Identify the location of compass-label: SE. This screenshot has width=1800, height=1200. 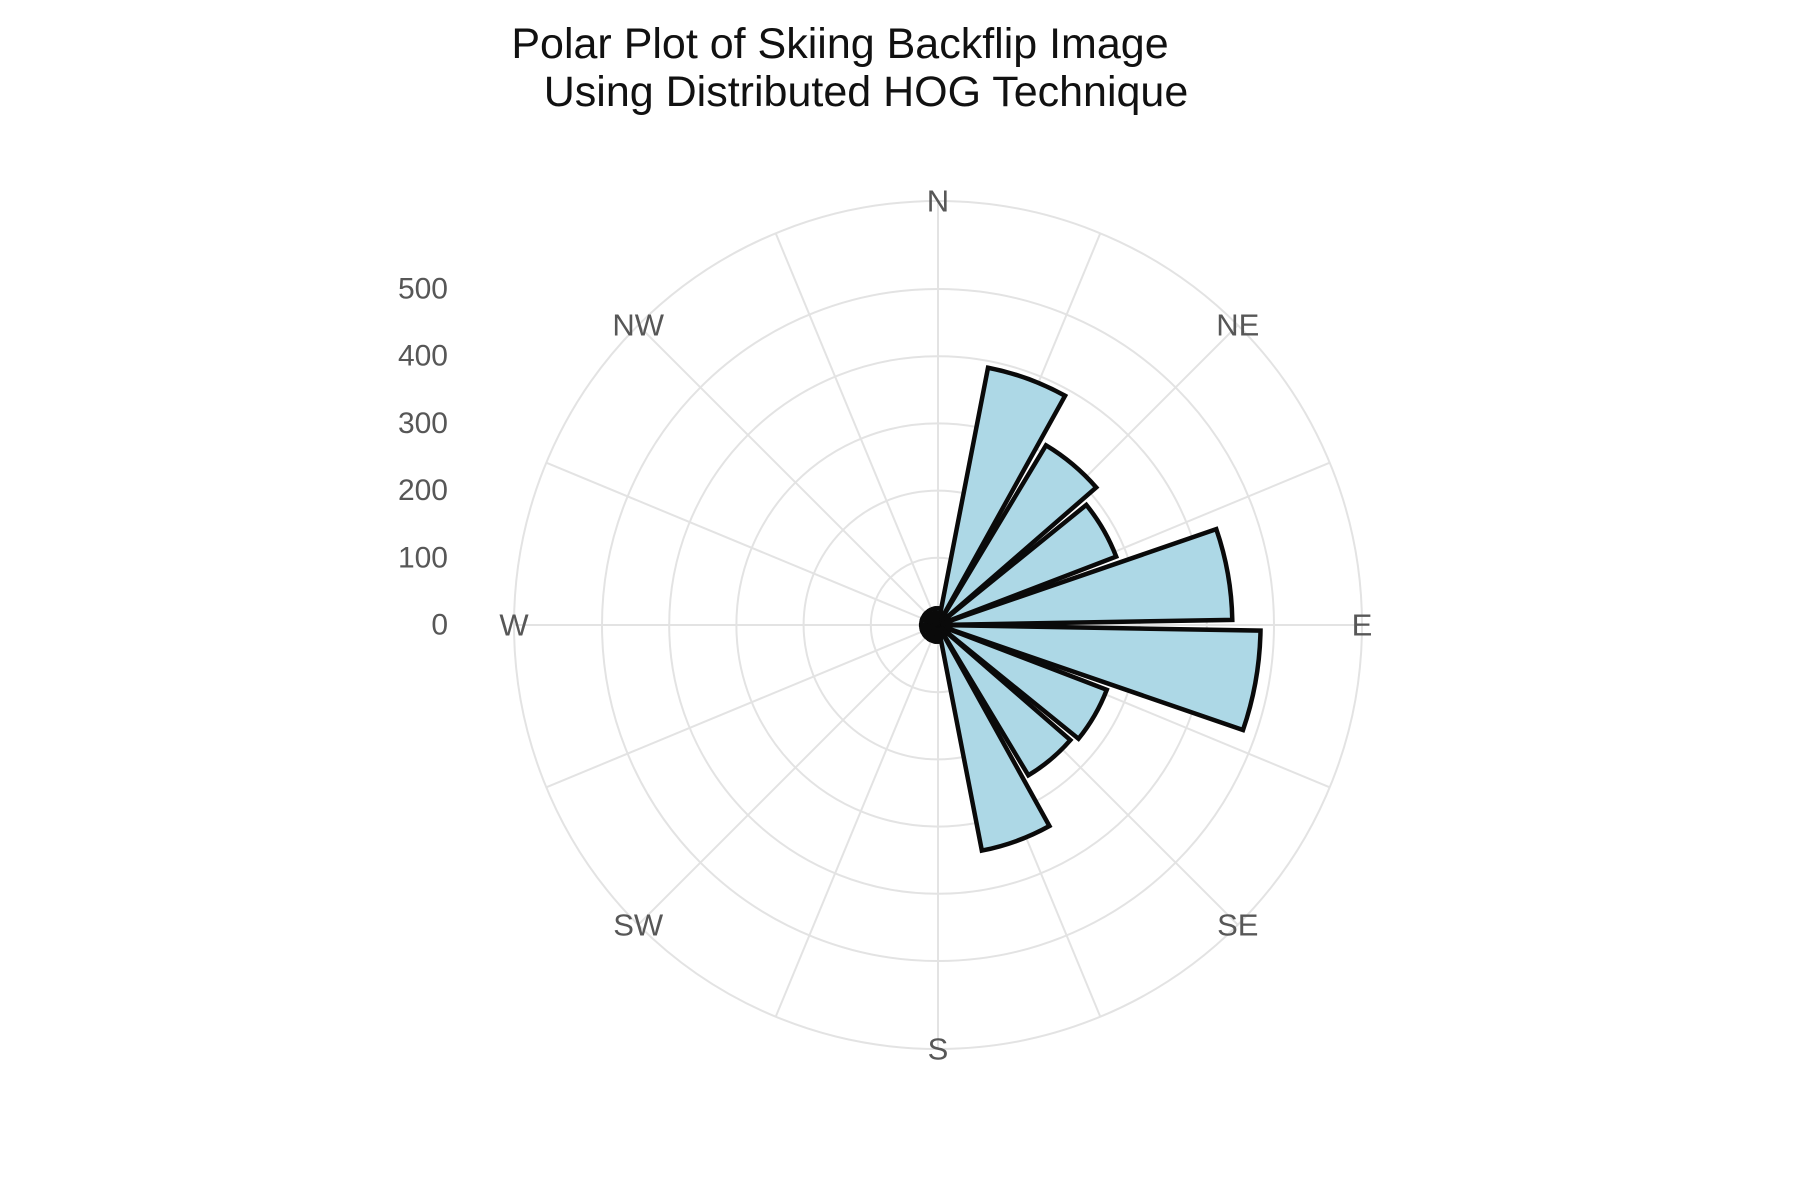
(1237, 924).